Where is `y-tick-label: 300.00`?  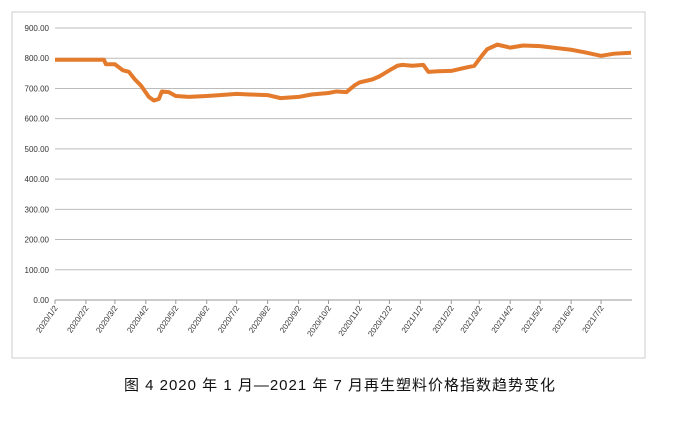
y-tick-label: 300.00 is located at coordinates (37, 209).